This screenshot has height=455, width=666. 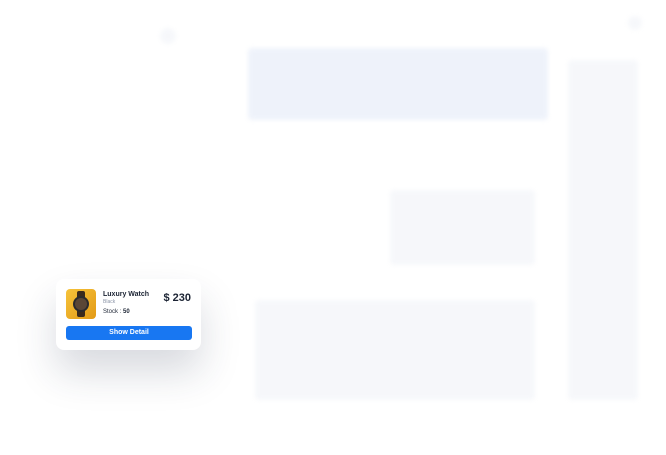 What do you see at coordinates (635, 23) in the screenshot?
I see `avatar` at bounding box center [635, 23].